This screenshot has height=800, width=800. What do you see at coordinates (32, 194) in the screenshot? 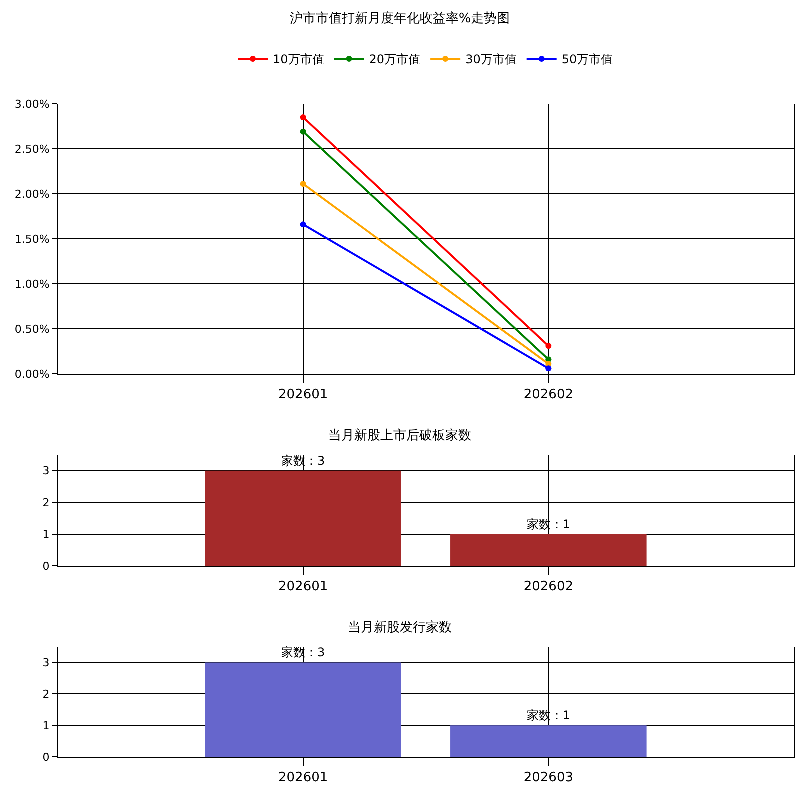
I see `y-tick-label: 2.00%` at bounding box center [32, 194].